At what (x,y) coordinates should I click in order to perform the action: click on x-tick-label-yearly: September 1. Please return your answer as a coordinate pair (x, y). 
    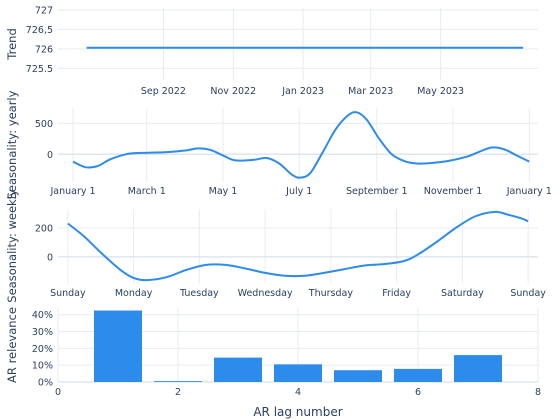
    Looking at the image, I should click on (377, 191).